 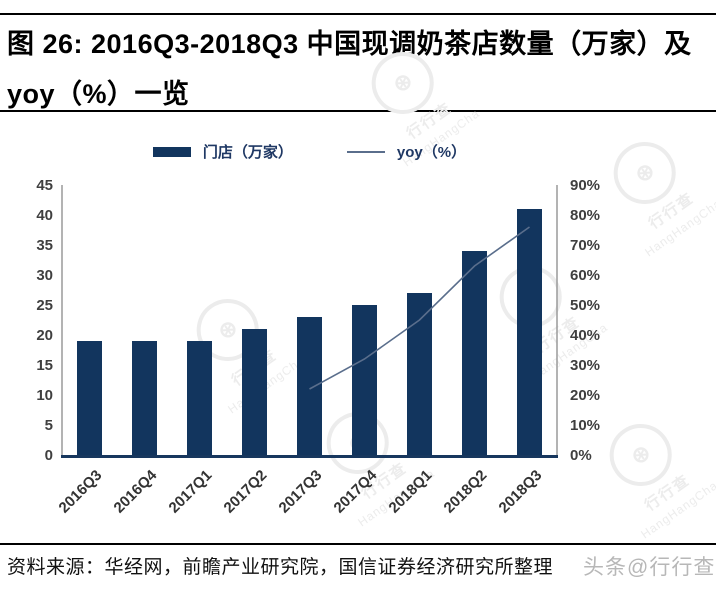 I want to click on right-axis-tick-label: 0%, so click(x=581, y=455).